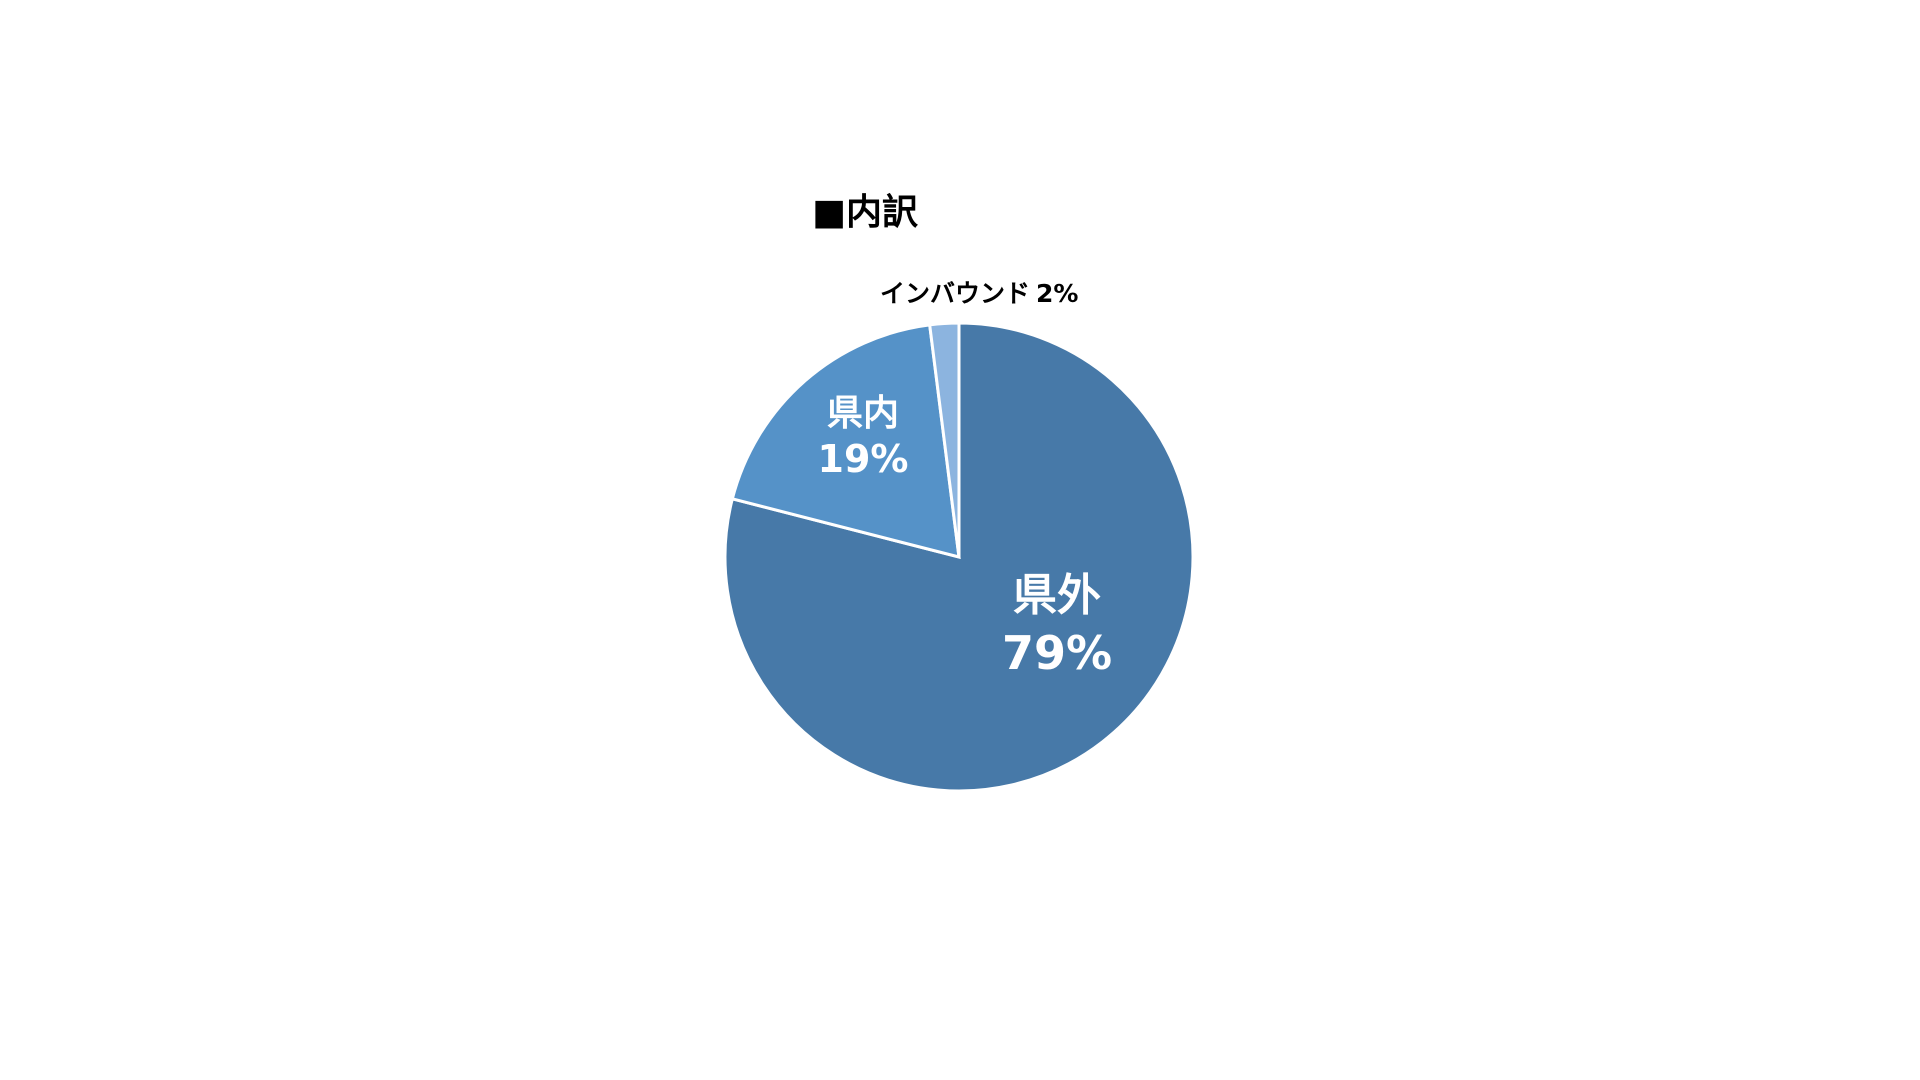 The height and width of the screenshot is (1080, 1920). What do you see at coordinates (1057, 653) in the screenshot?
I see `slice-value-kengai: 79%` at bounding box center [1057, 653].